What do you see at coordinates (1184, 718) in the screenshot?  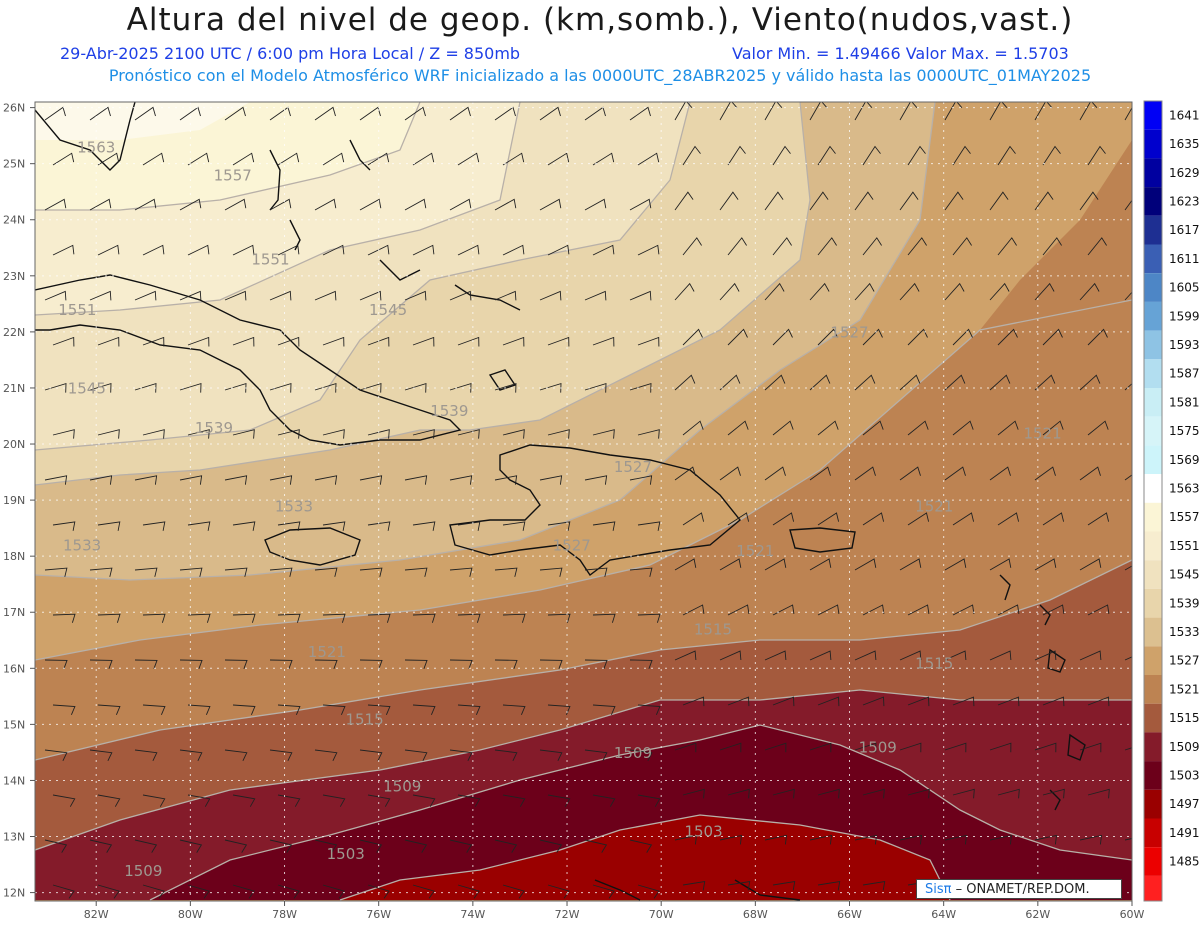 I see `colorbar-label: 1515` at bounding box center [1184, 718].